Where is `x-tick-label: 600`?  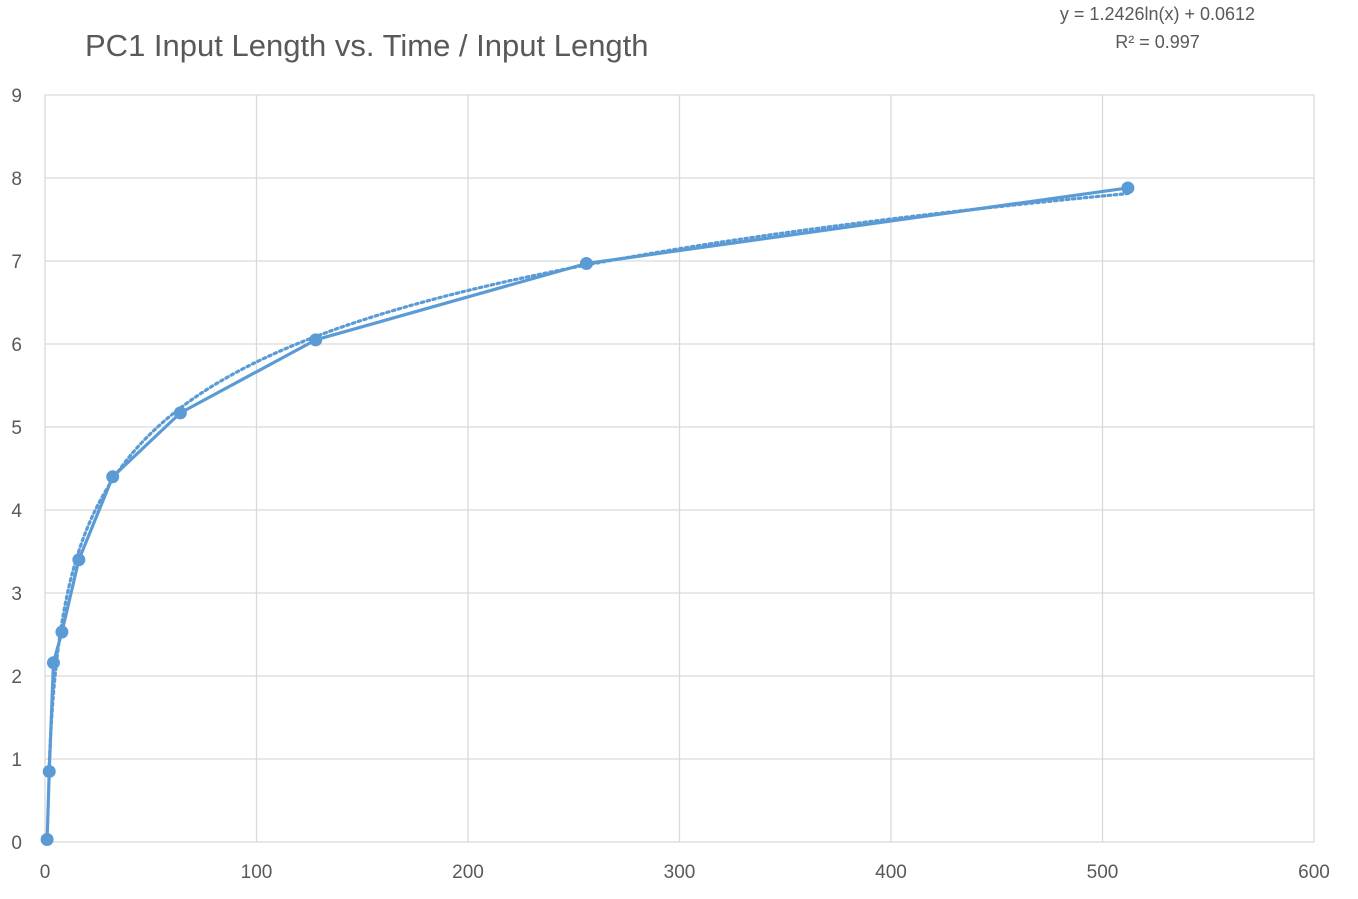
x-tick-label: 600 is located at coordinates (1314, 872).